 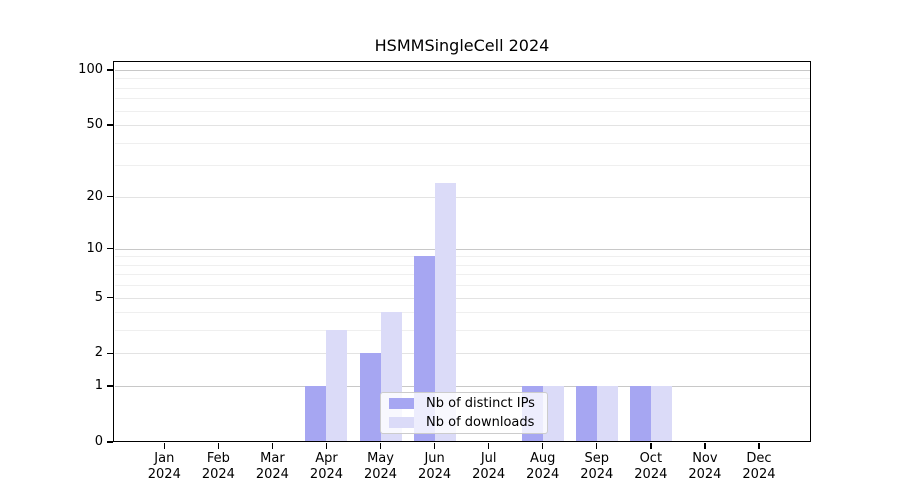 What do you see at coordinates (462, 45) in the screenshot?
I see `chart-title: HSMMSingleCell 2024` at bounding box center [462, 45].